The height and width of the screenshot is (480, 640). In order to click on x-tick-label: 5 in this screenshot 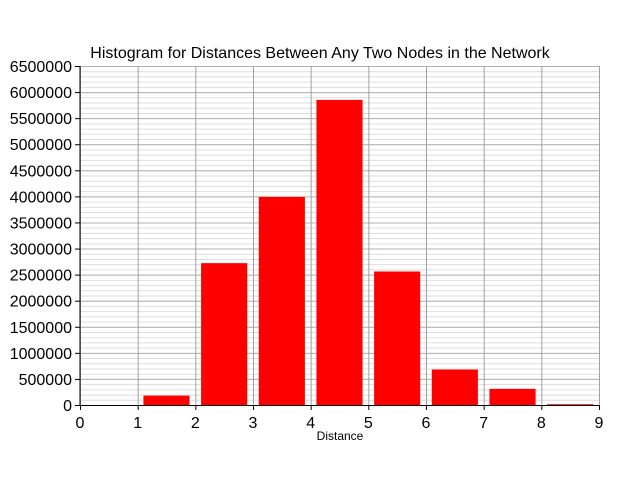, I will do `click(368, 423)`.